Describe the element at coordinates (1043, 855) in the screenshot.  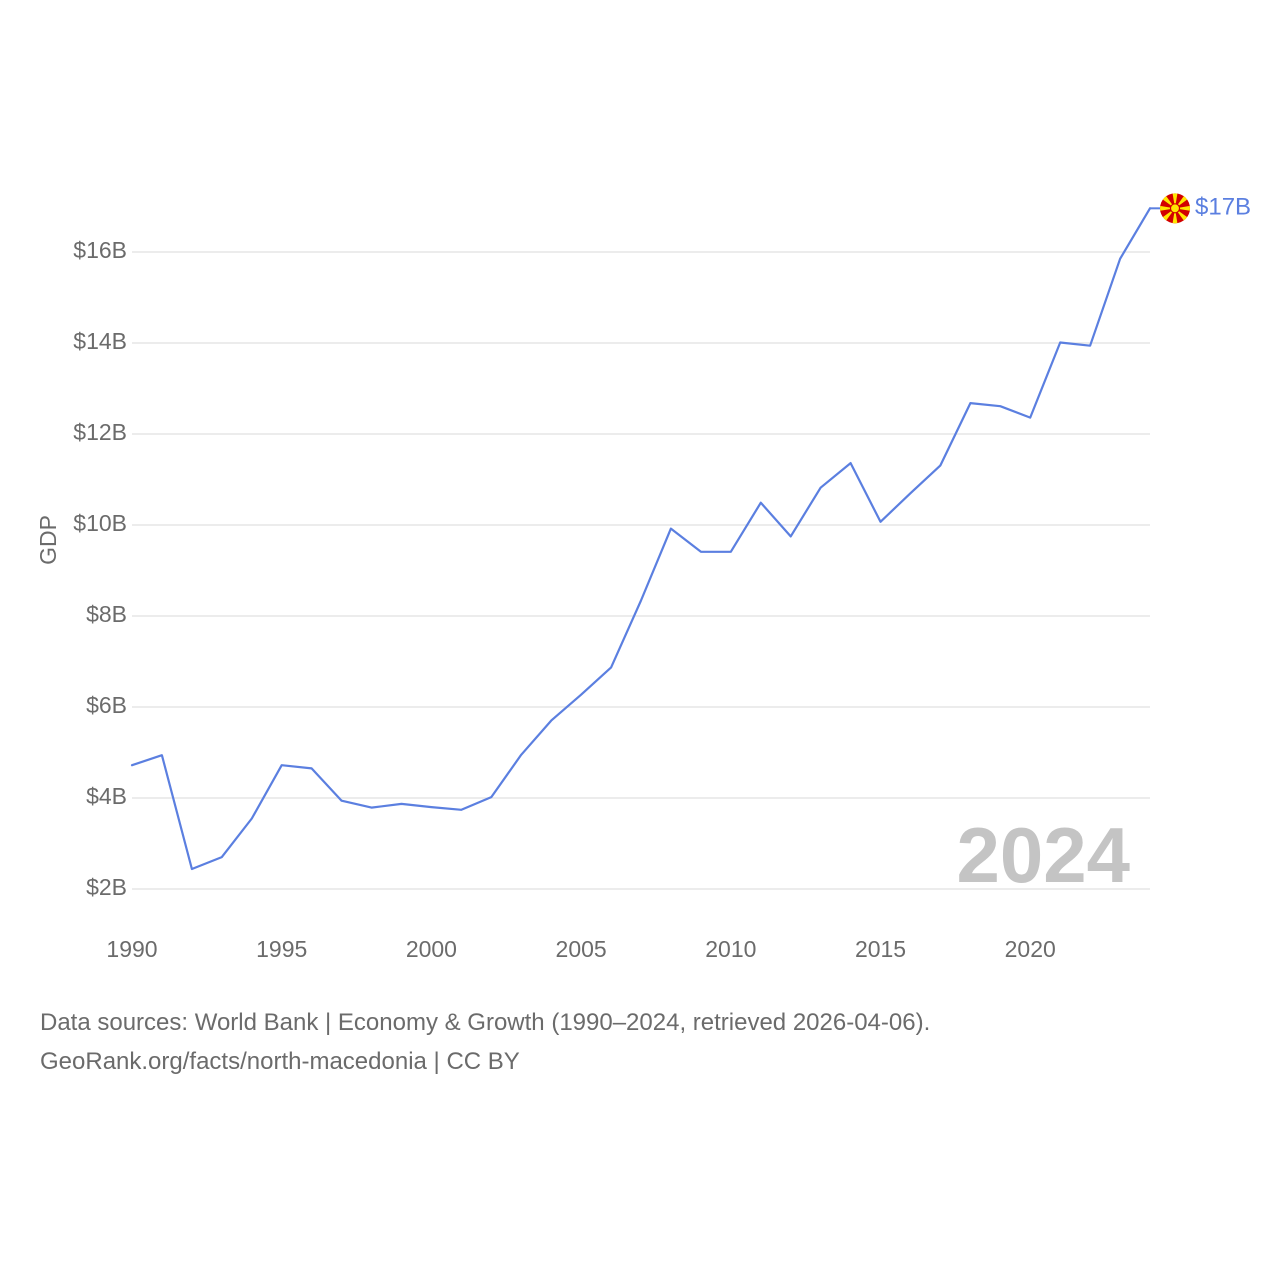
I see `year-watermark: 2024` at that location.